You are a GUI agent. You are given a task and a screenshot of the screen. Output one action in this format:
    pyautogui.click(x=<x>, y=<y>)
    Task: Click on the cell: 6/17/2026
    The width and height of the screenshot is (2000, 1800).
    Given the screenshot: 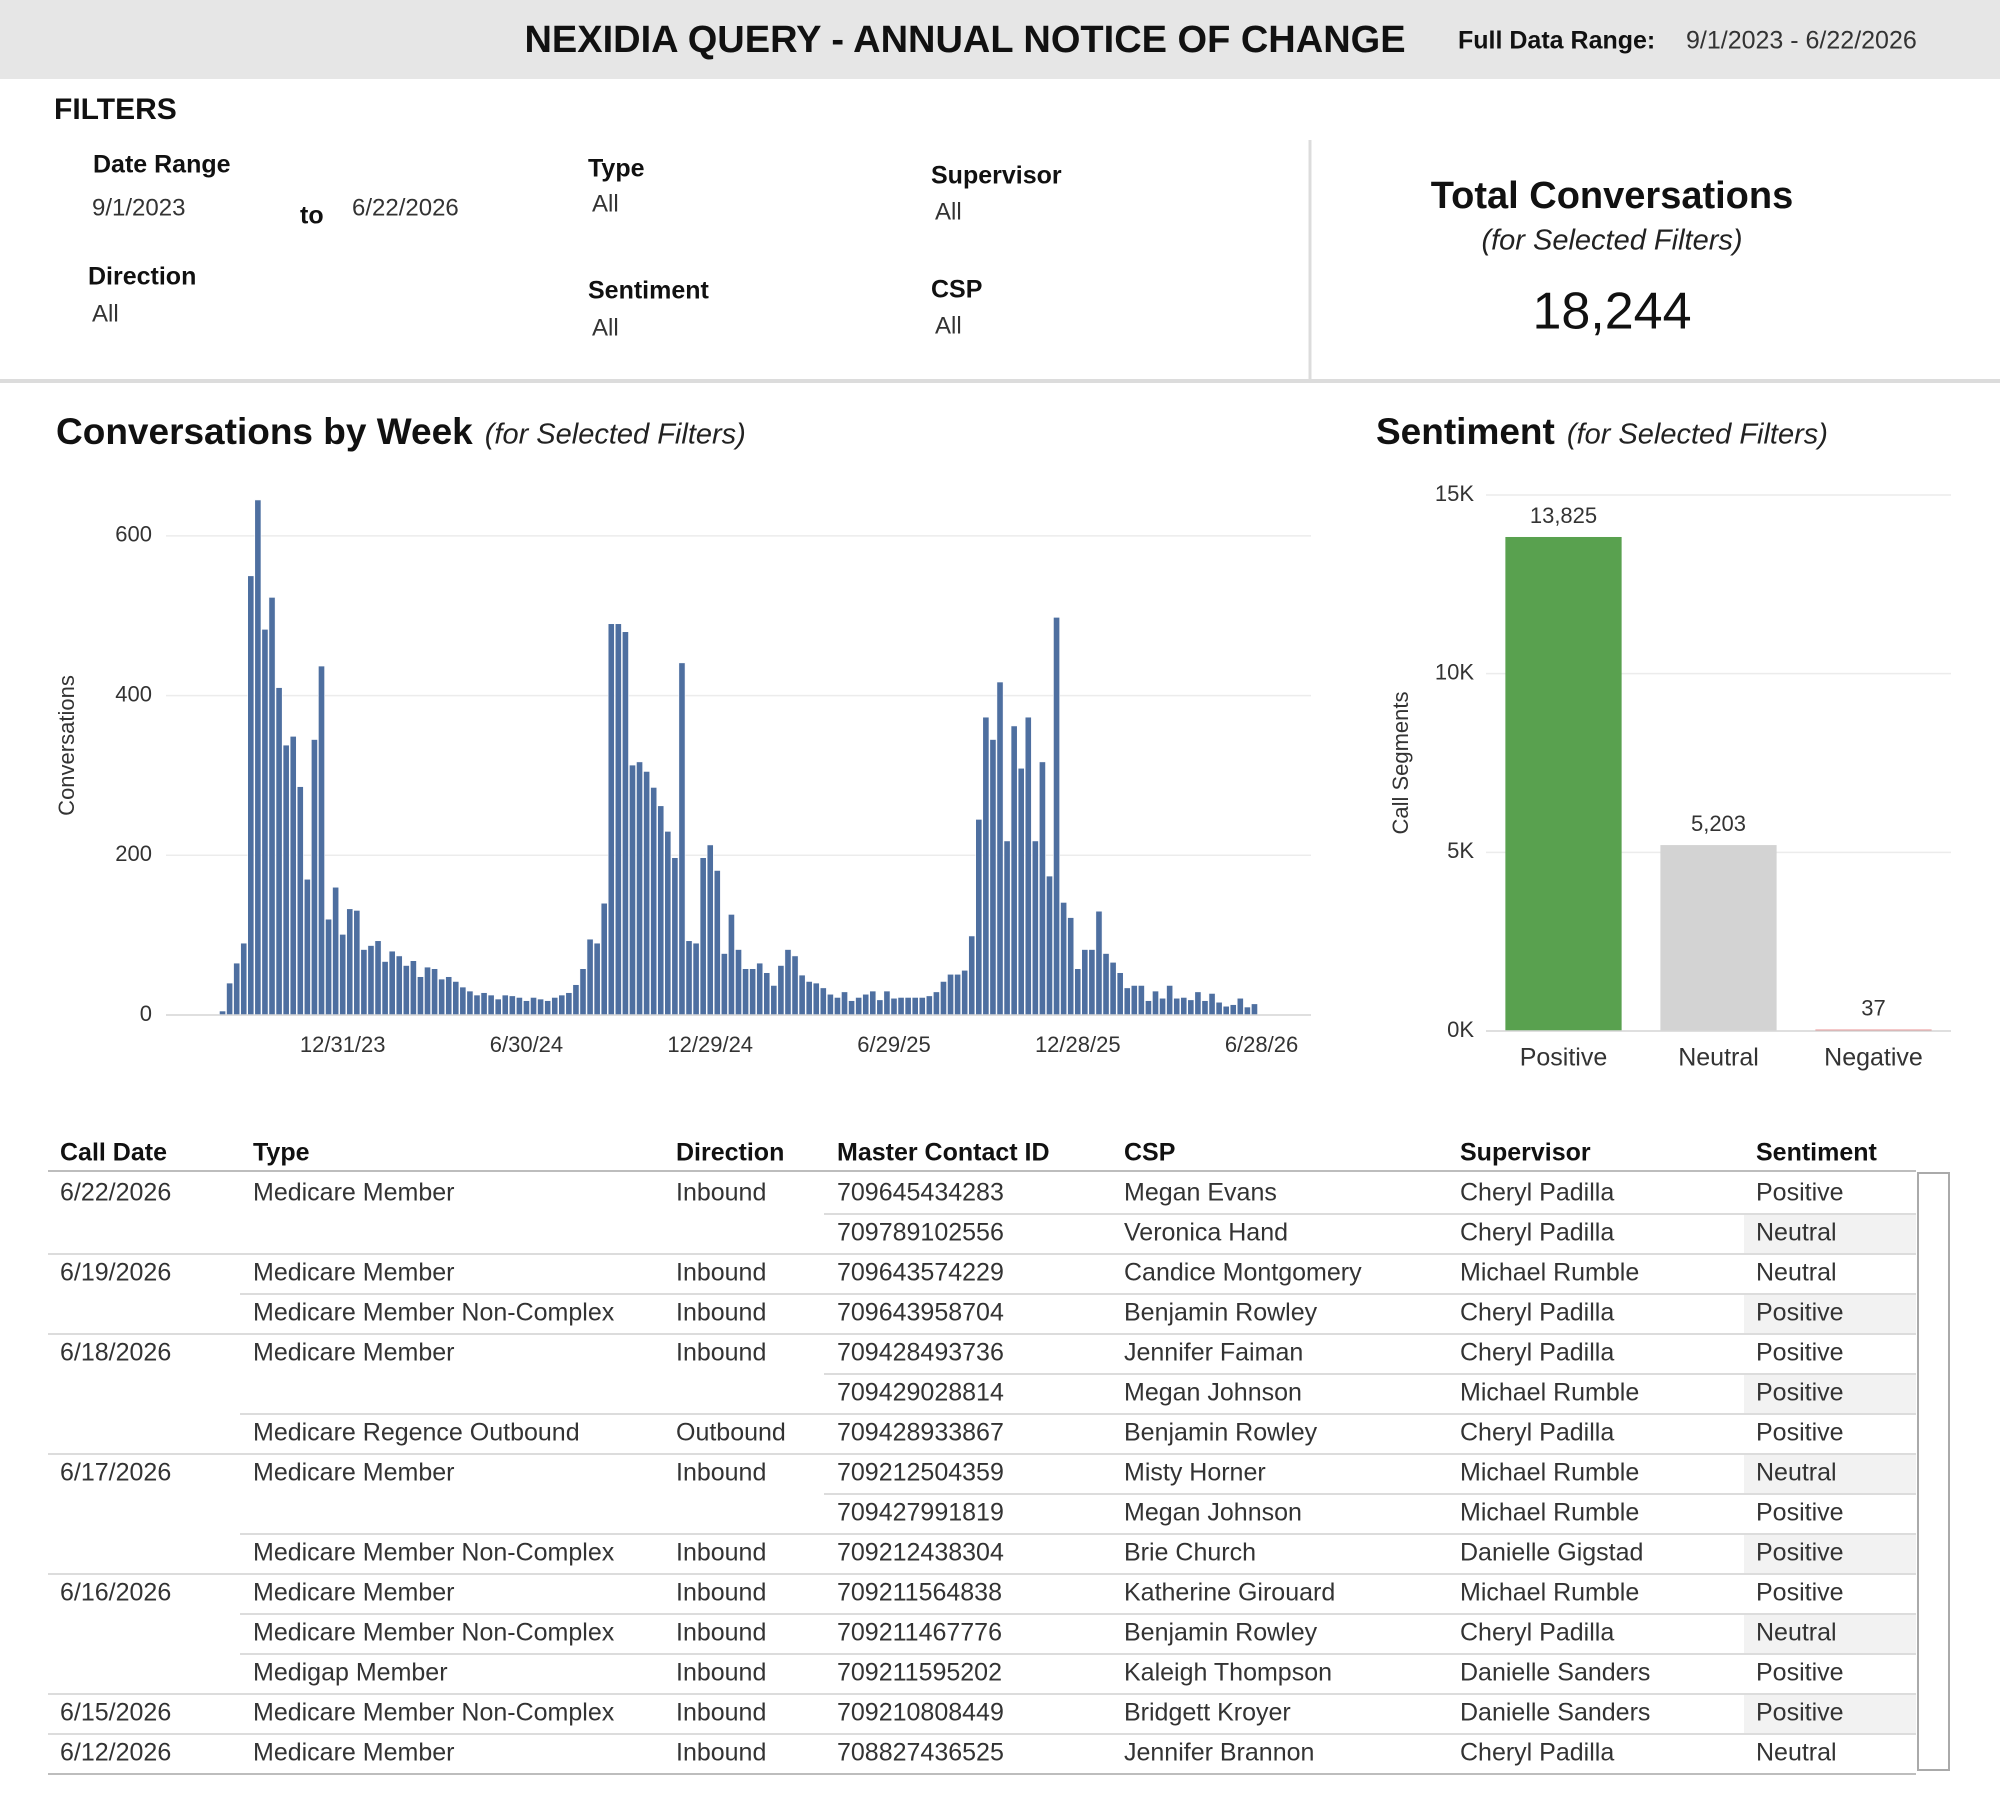 What is the action you would take?
    pyautogui.click(x=115, y=1473)
    